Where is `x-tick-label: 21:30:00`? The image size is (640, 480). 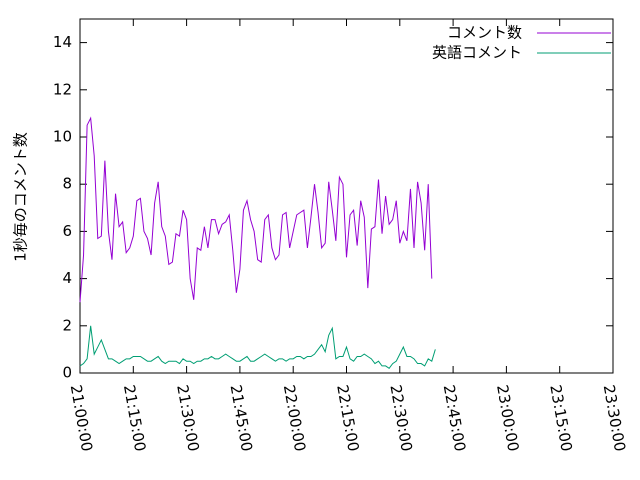 x-tick-label: 21:30:00 is located at coordinates (187, 417).